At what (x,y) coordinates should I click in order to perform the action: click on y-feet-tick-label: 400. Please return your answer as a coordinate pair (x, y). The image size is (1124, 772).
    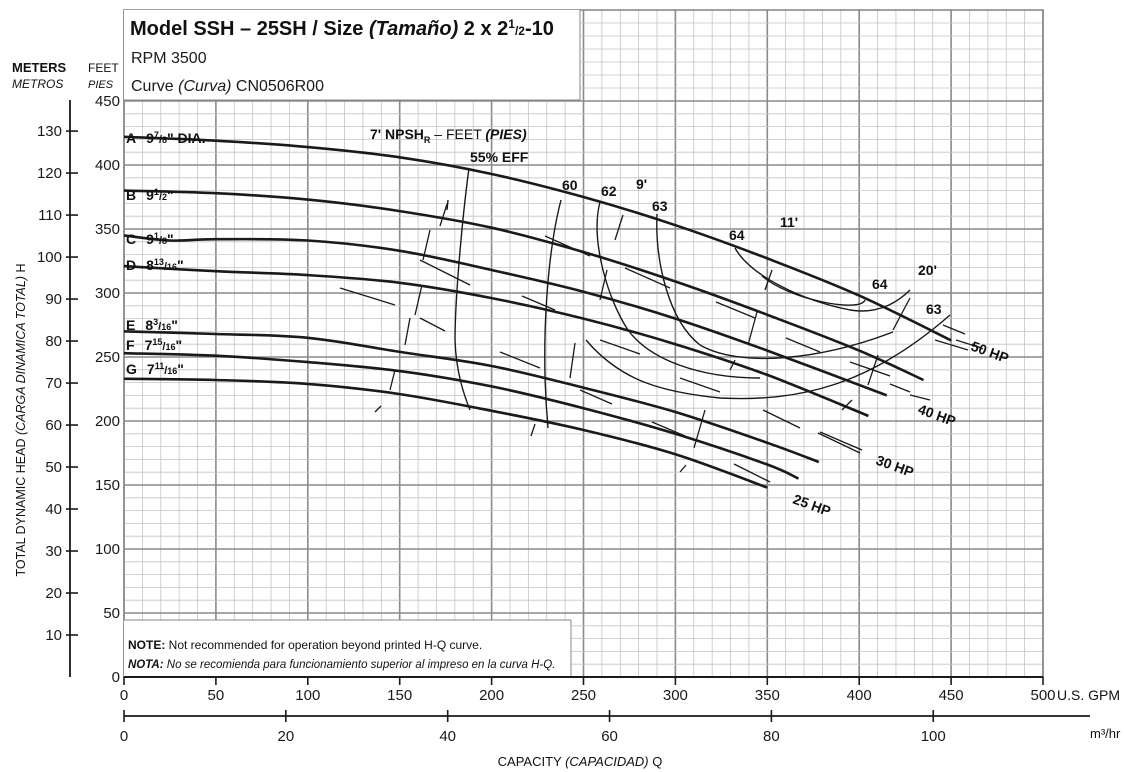
    Looking at the image, I should click on (107, 165).